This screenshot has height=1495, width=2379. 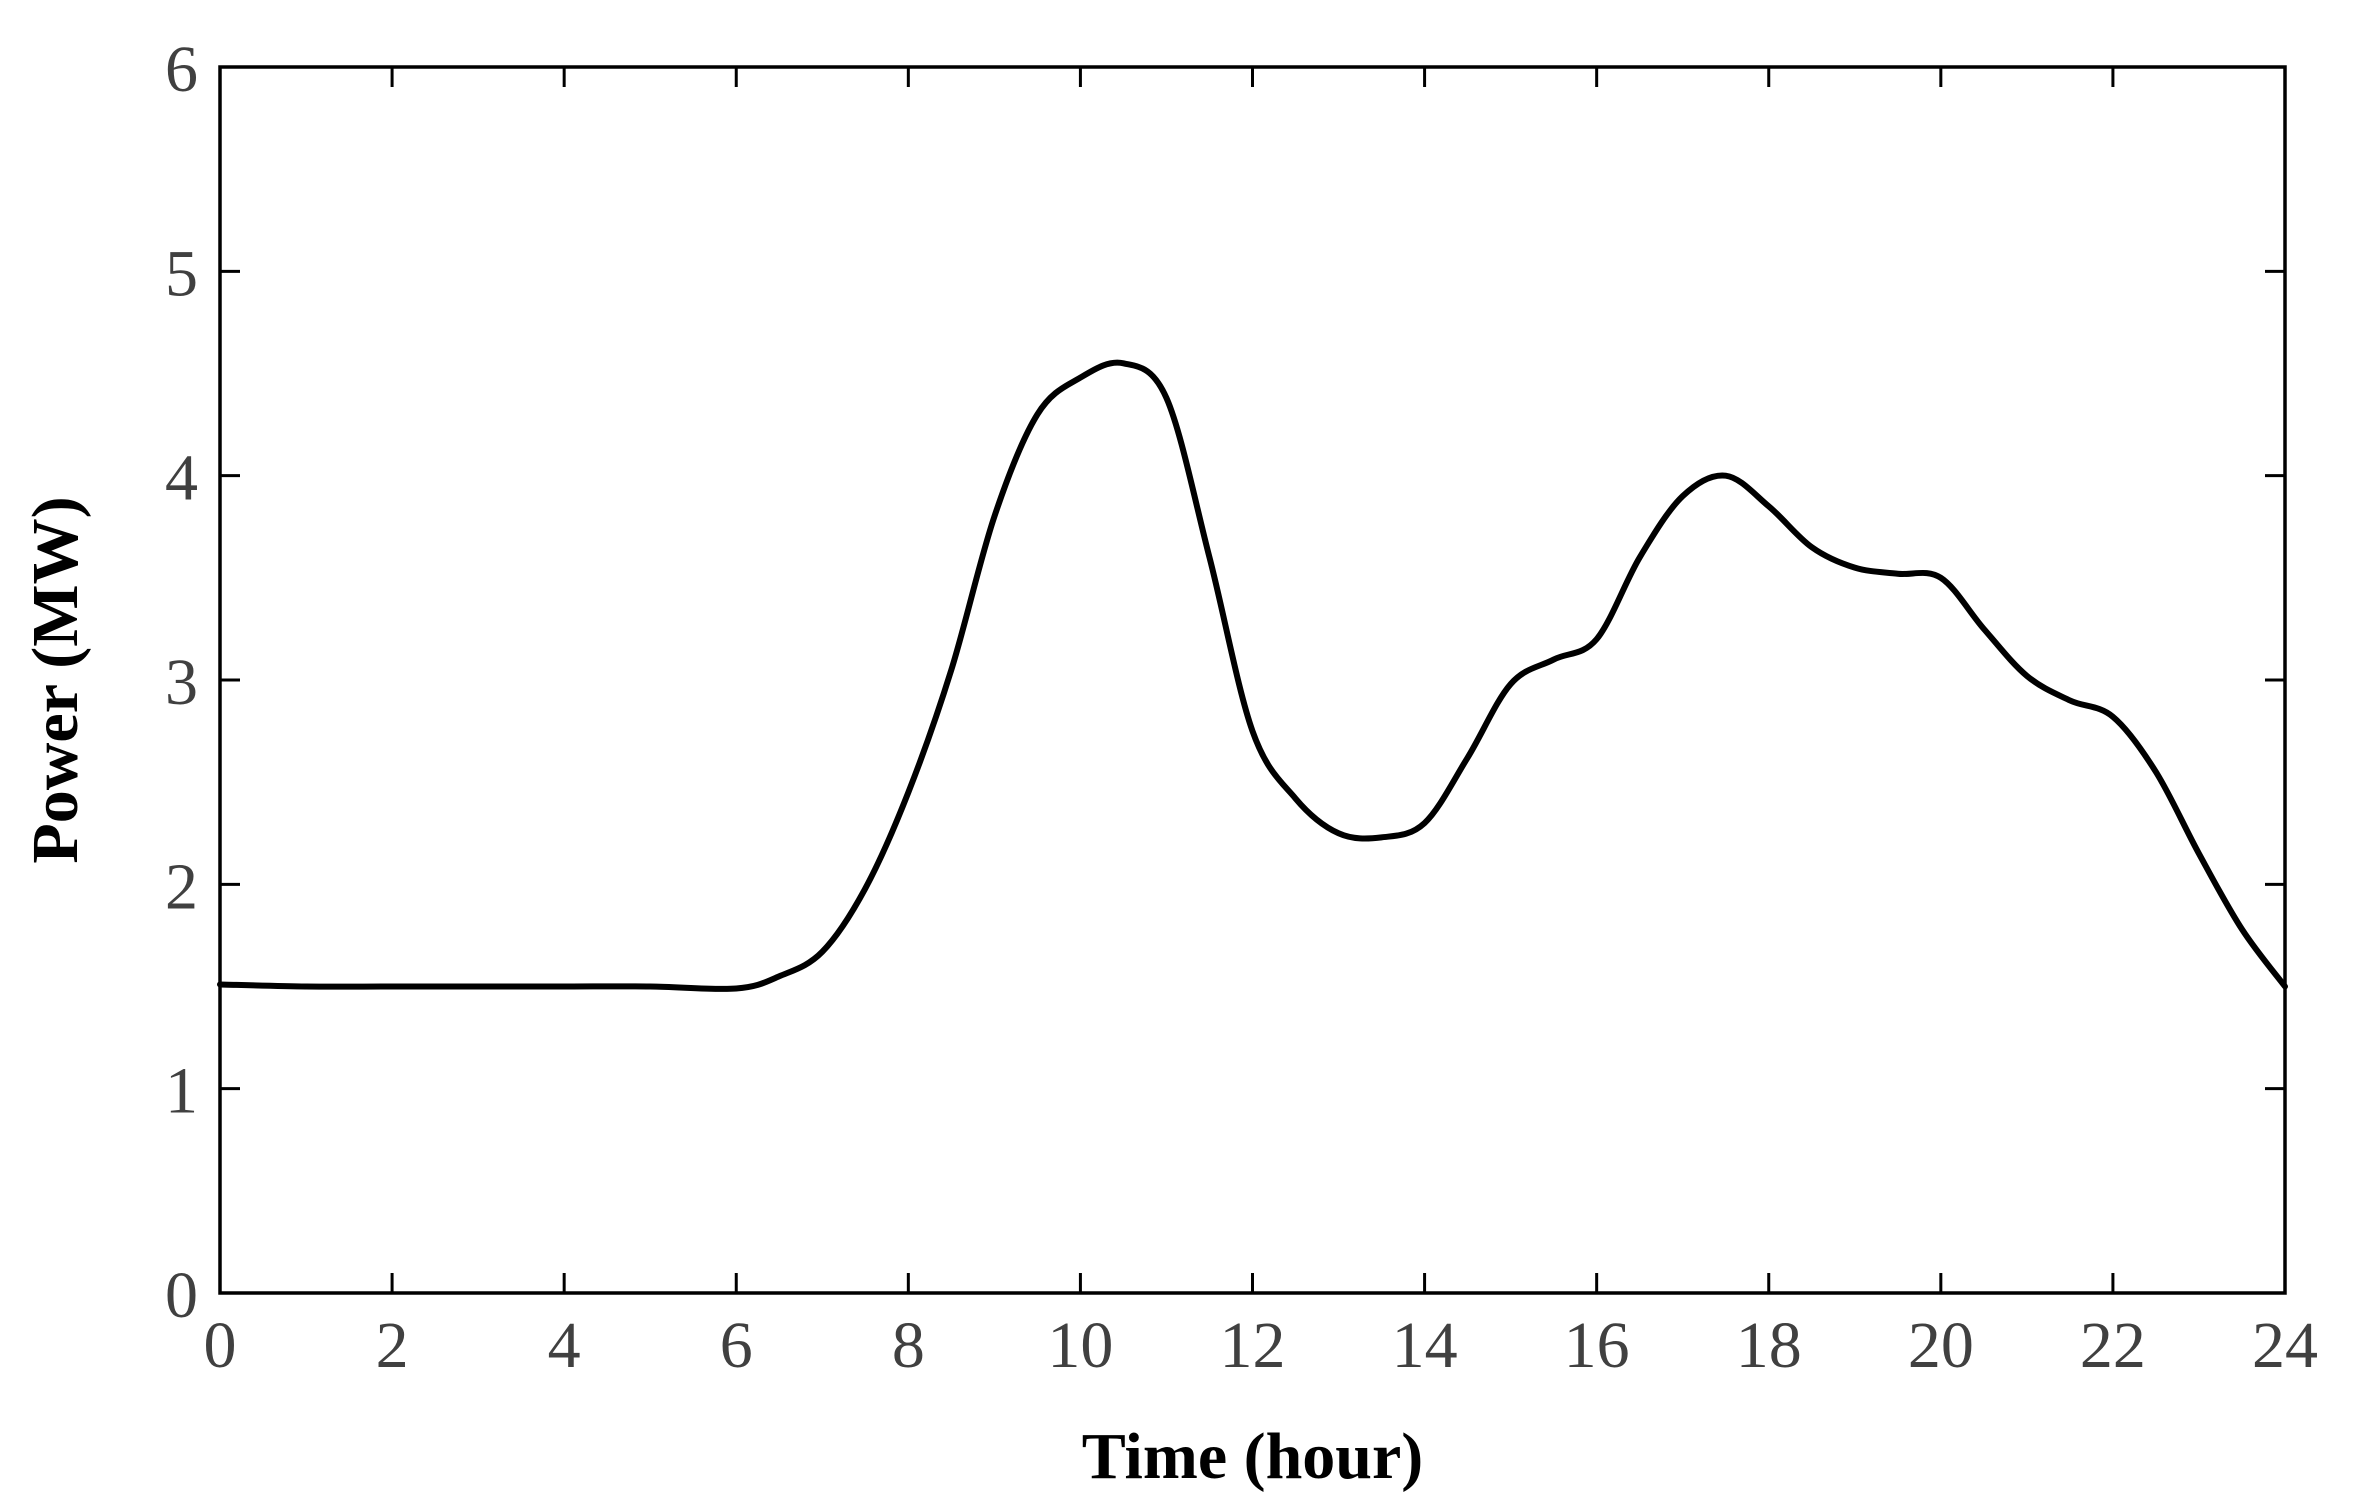 I want to click on x-tick-label: 12, so click(x=1253, y=1345).